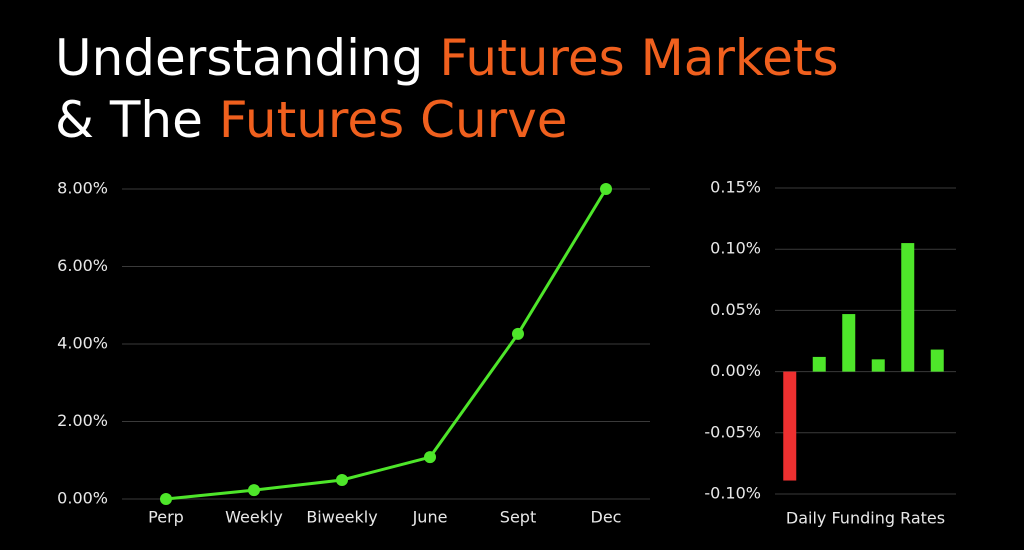 This screenshot has width=1024, height=550. I want to click on title-part: Understanding, so click(239, 58).